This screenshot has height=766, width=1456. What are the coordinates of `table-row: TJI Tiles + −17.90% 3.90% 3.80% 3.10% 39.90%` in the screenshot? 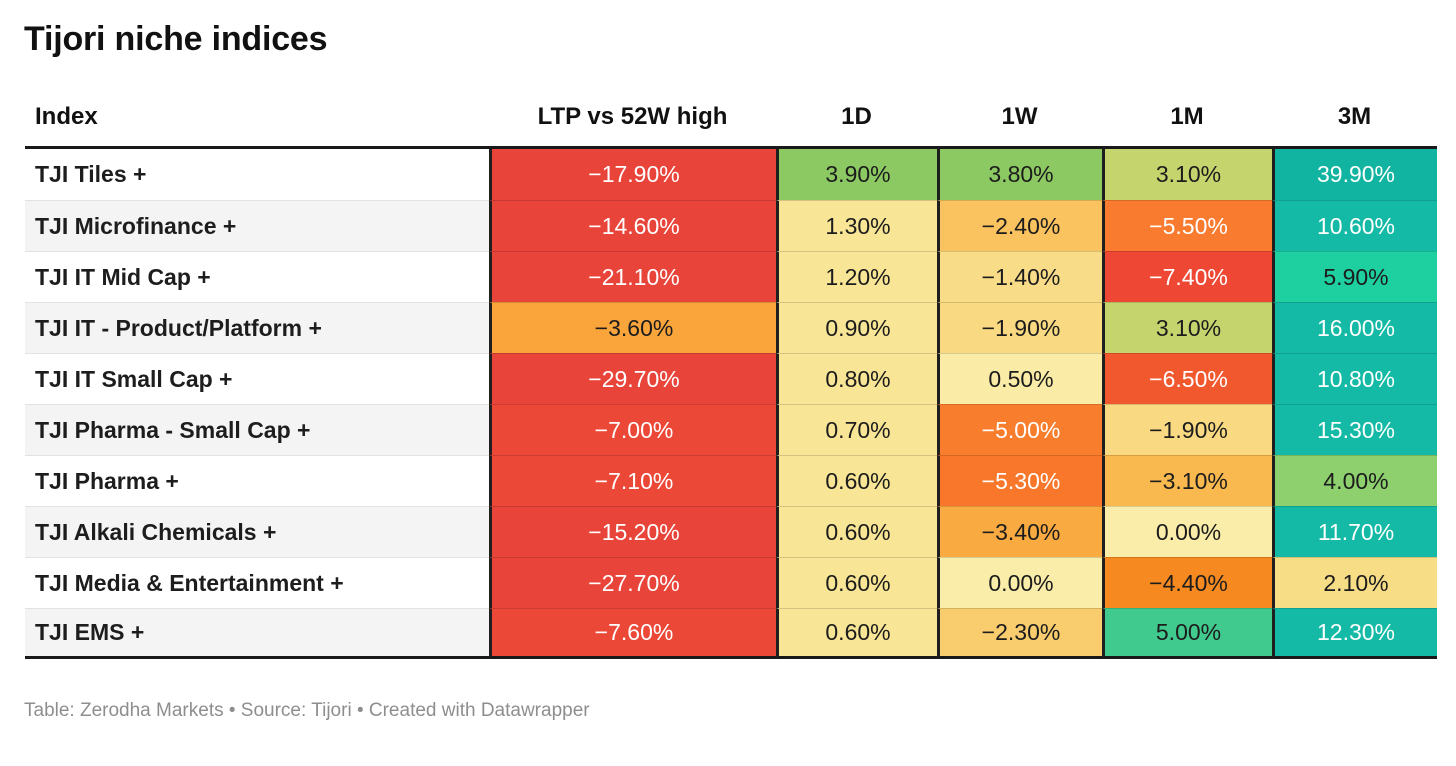 It's located at (731, 174).